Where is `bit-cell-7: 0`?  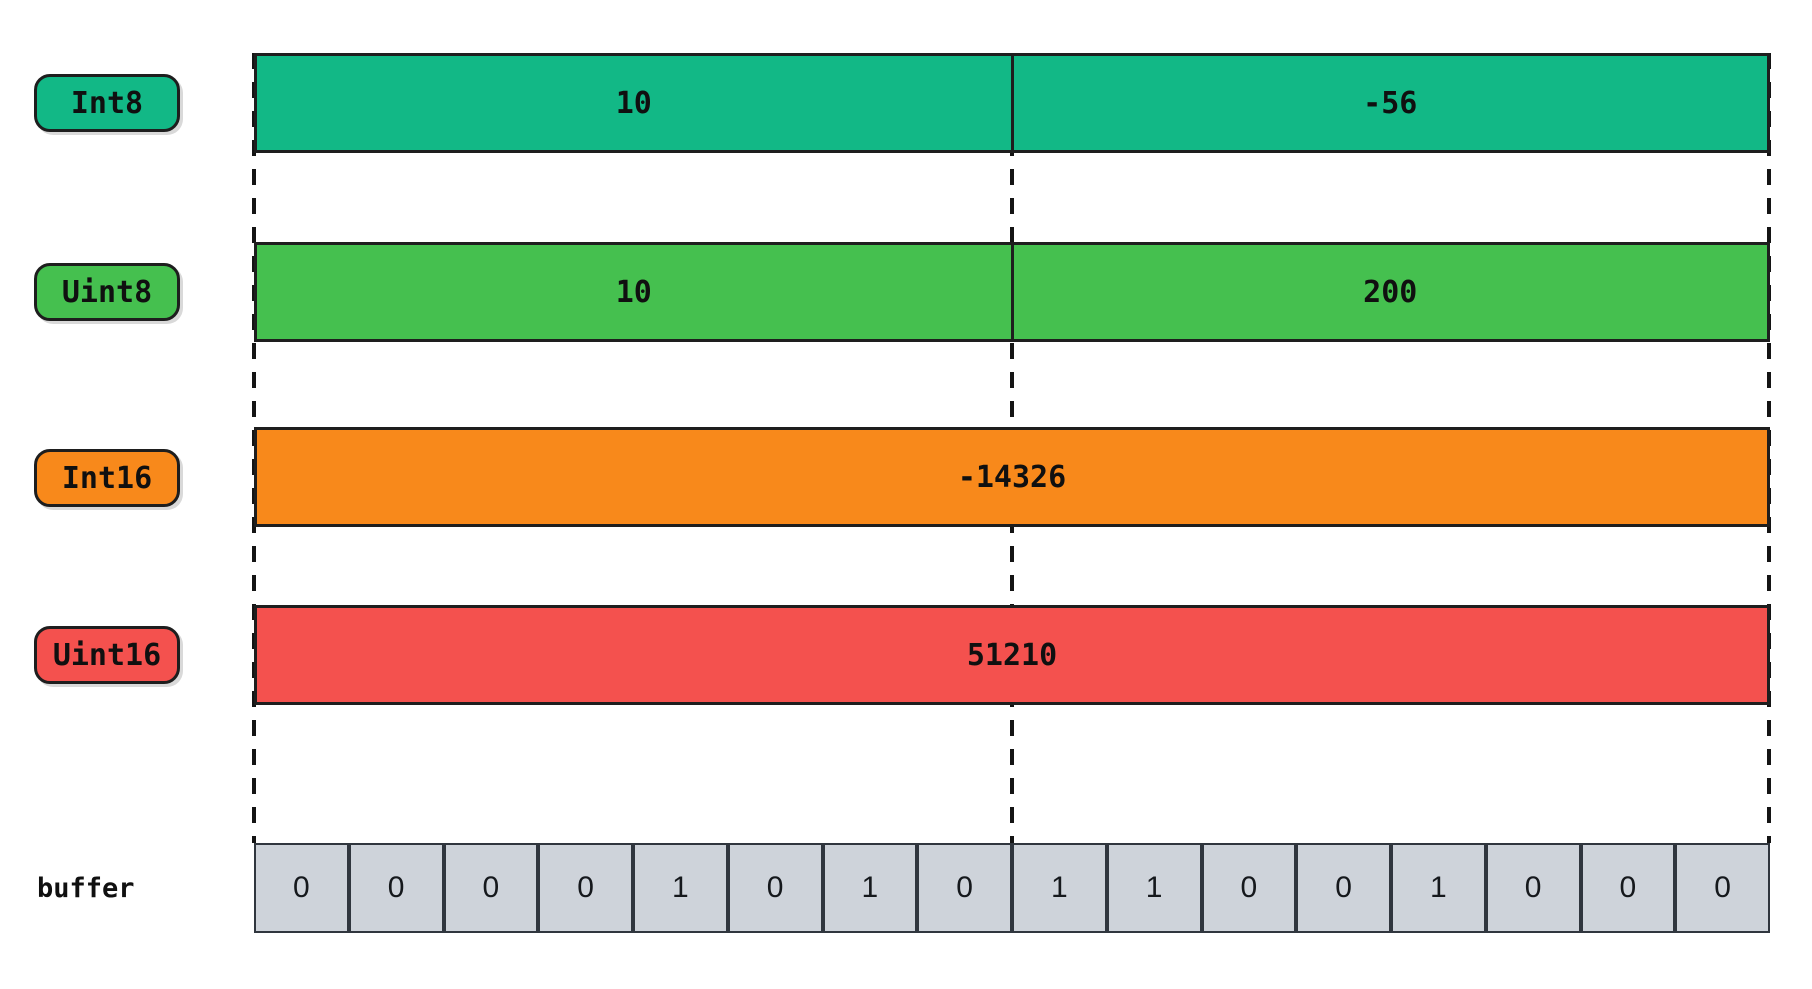
bit-cell-7: 0 is located at coordinates (964, 888).